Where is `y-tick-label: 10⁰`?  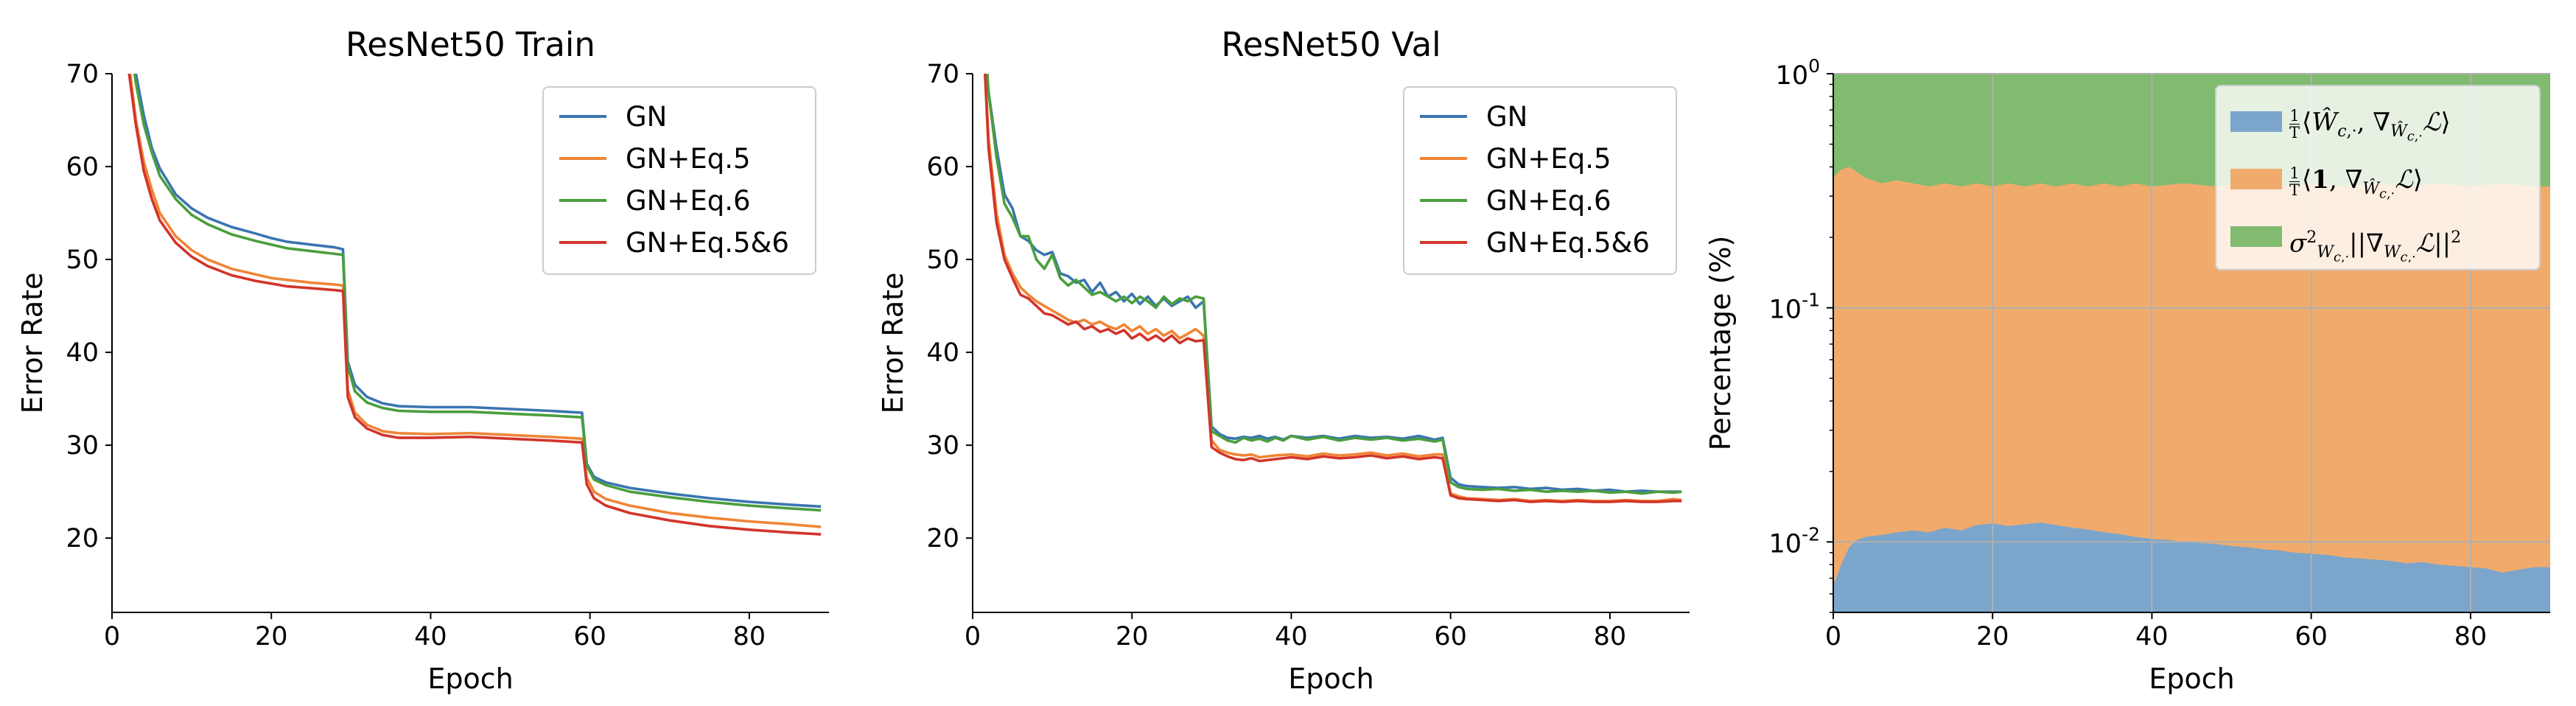 y-tick-label: 10⁰ is located at coordinates (1798, 73).